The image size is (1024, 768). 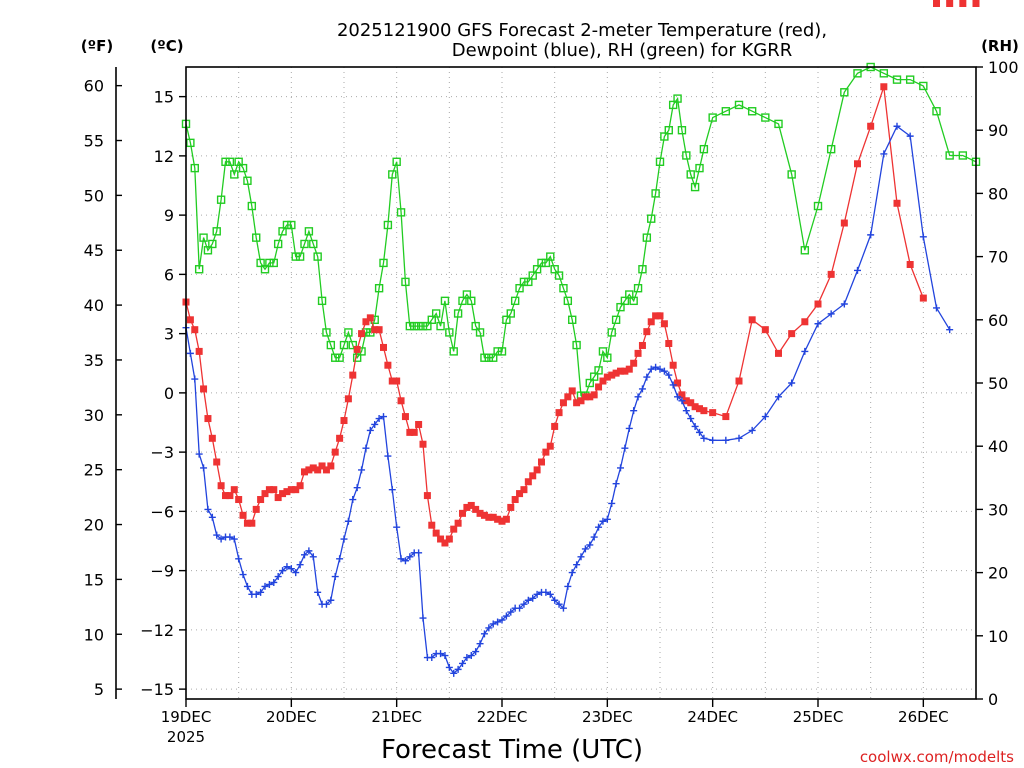 I want to click on fahrenheit-tick-label: 45, so click(x=94, y=250).